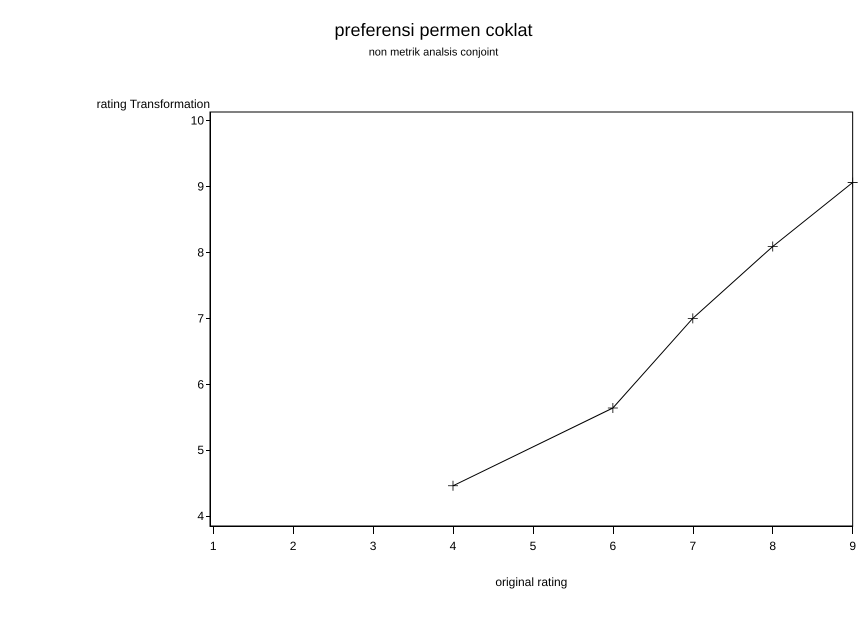 Image resolution: width=867 pixels, height=627 pixels. What do you see at coordinates (200, 384) in the screenshot?
I see `y-tick-label: 6` at bounding box center [200, 384].